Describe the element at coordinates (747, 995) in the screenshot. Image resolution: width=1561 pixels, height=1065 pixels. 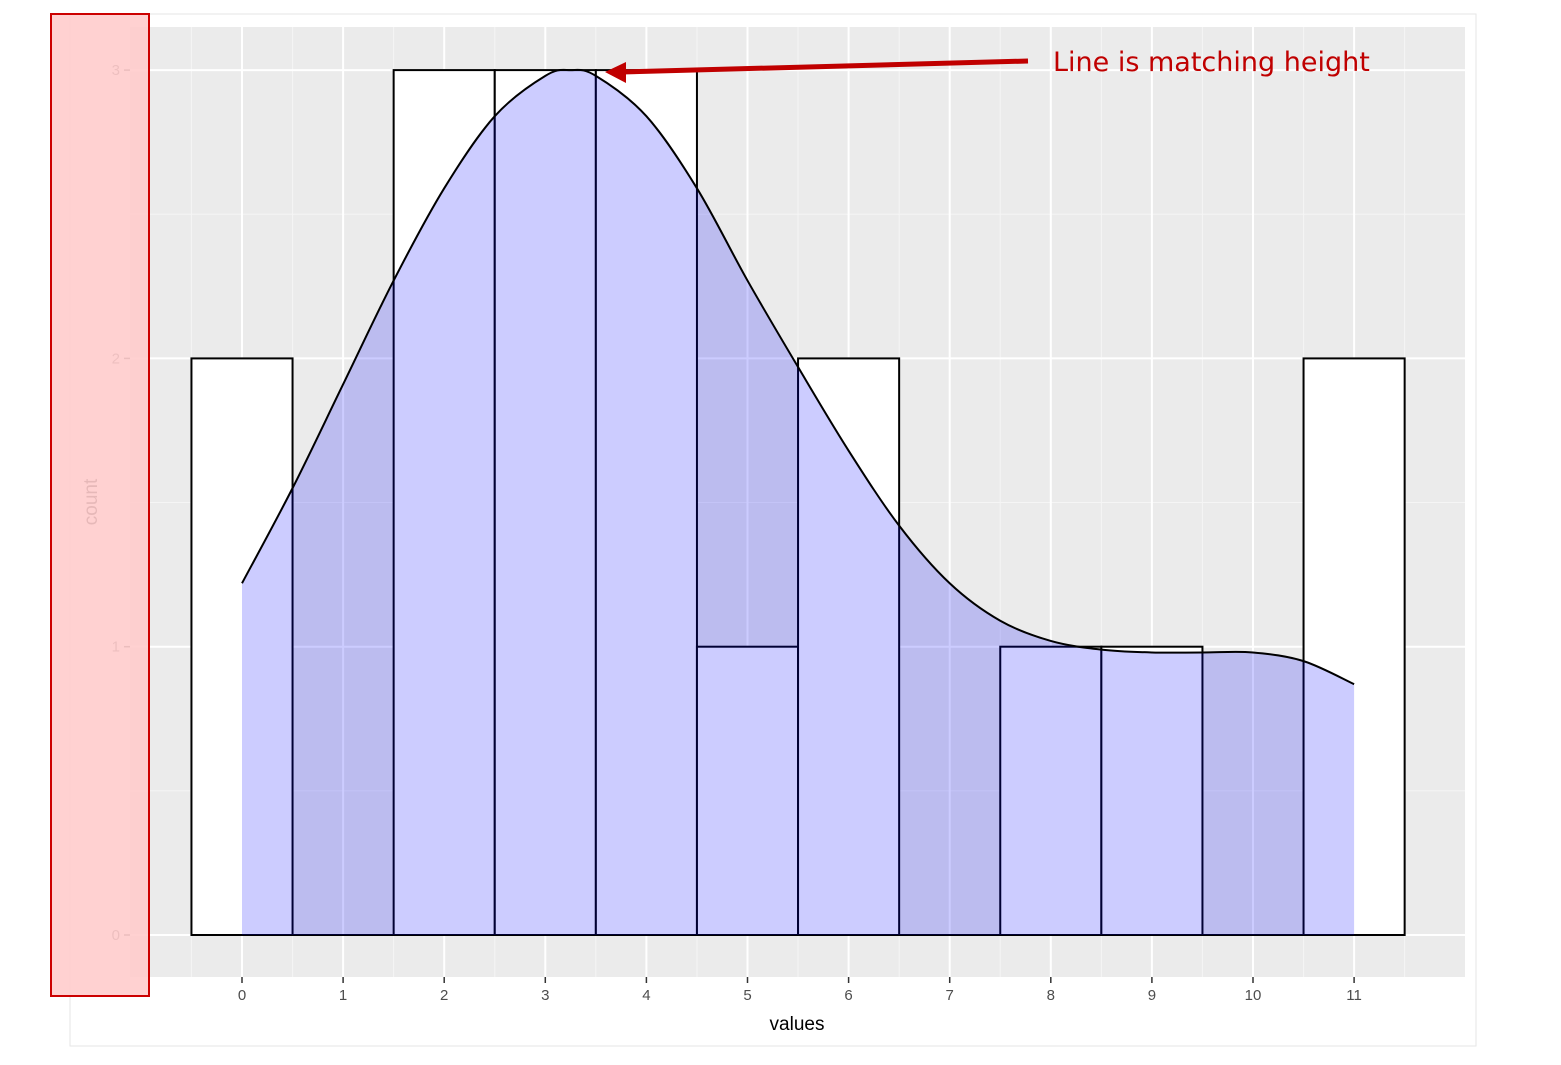
I see `x-tick-label: 5` at that location.